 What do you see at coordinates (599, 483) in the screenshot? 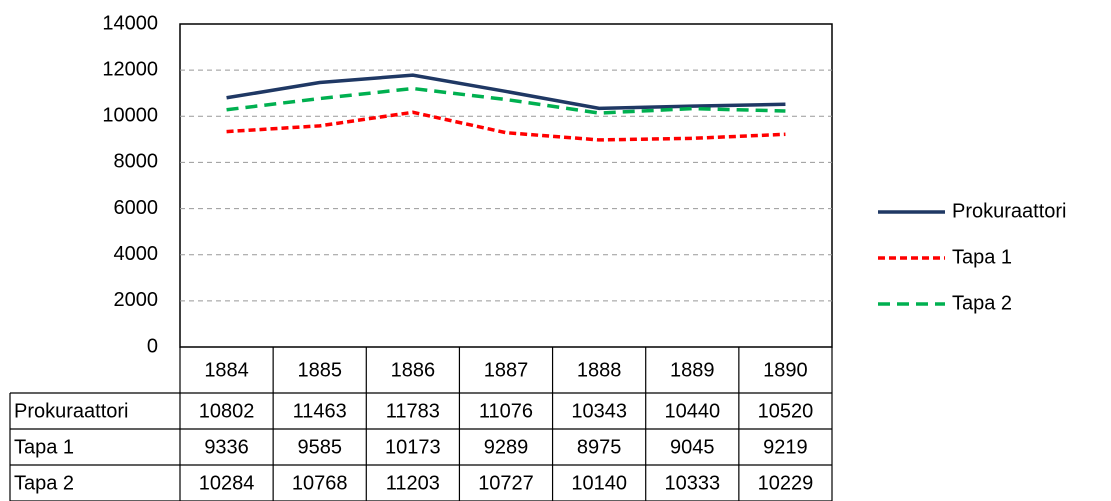
I see `table-cell: 10140` at bounding box center [599, 483].